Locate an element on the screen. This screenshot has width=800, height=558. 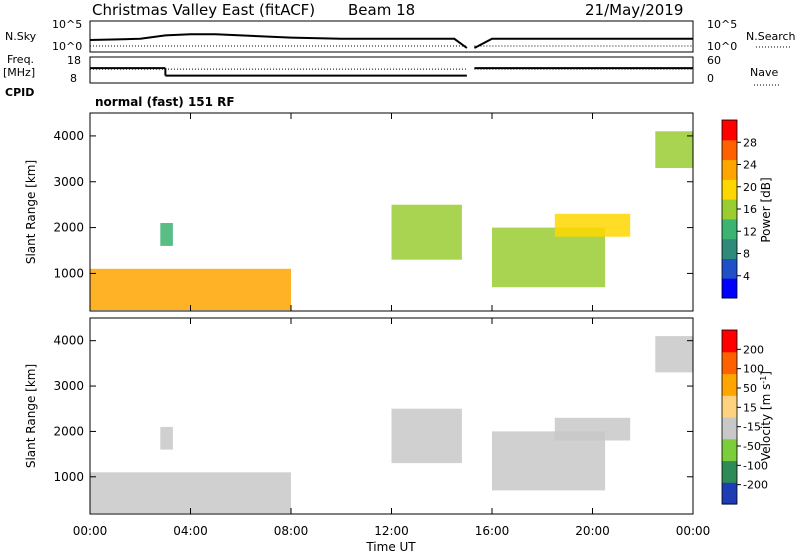
noise-ytick-right-top: 10^5 is located at coordinates (722, 24).